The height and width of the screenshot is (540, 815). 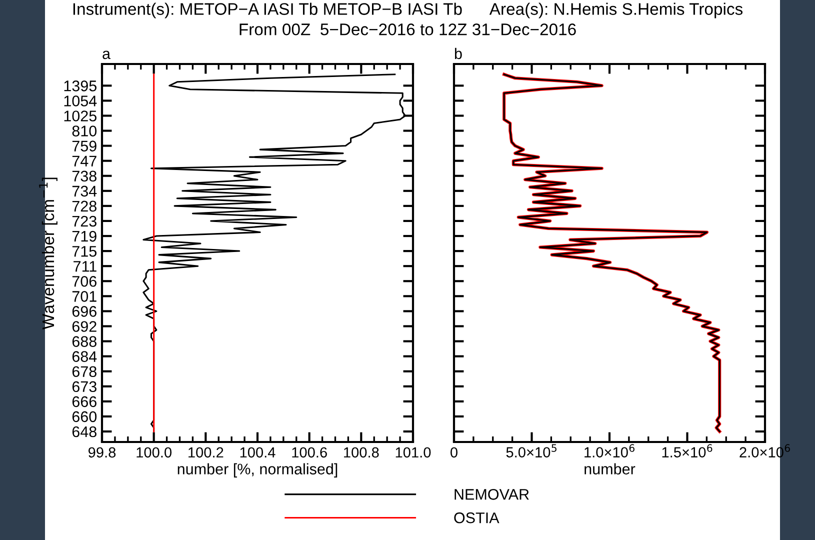 I want to click on y-tick-label: 734, so click(x=84, y=191).